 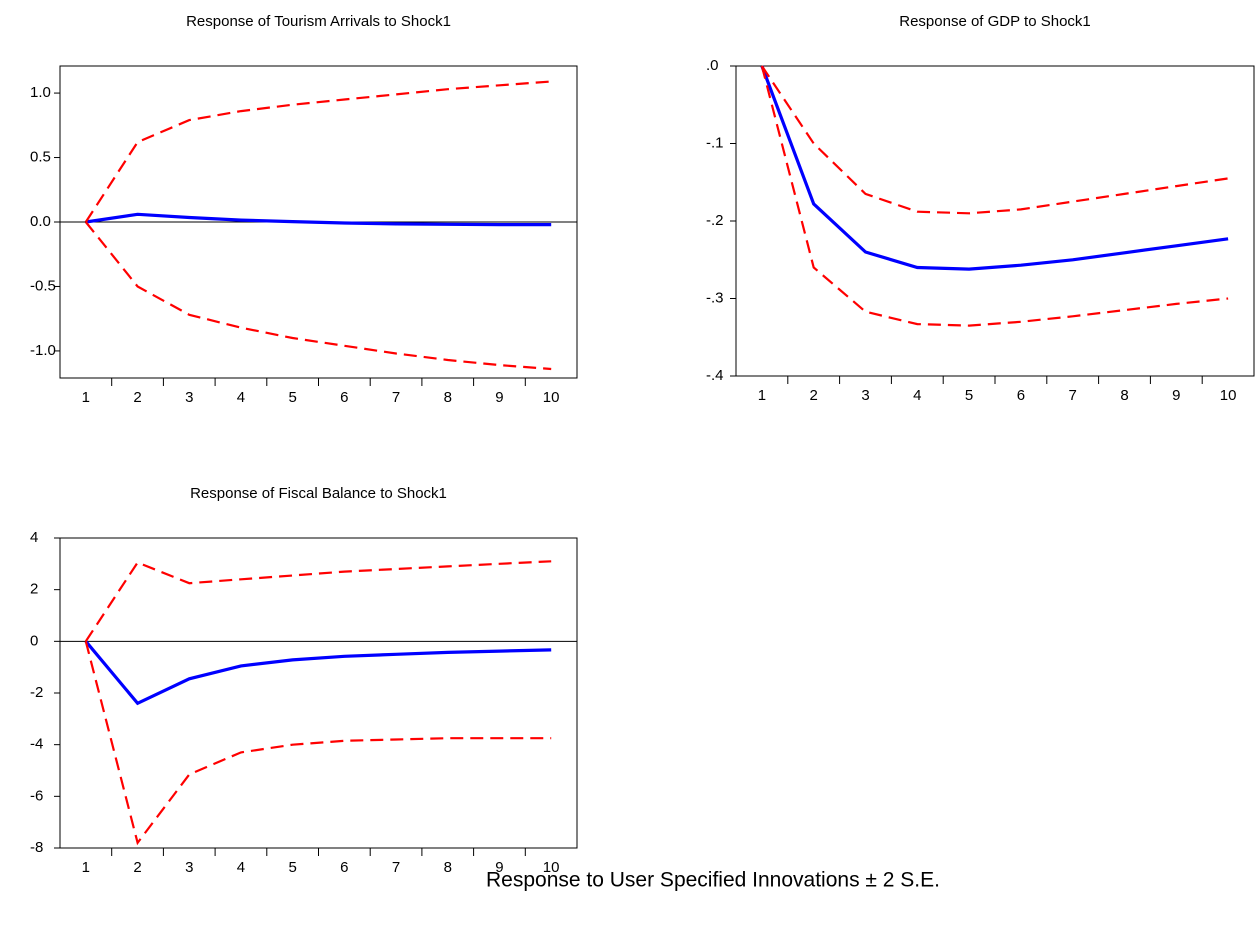 What do you see at coordinates (43, 350) in the screenshot?
I see `y-tick-label: -1.0` at bounding box center [43, 350].